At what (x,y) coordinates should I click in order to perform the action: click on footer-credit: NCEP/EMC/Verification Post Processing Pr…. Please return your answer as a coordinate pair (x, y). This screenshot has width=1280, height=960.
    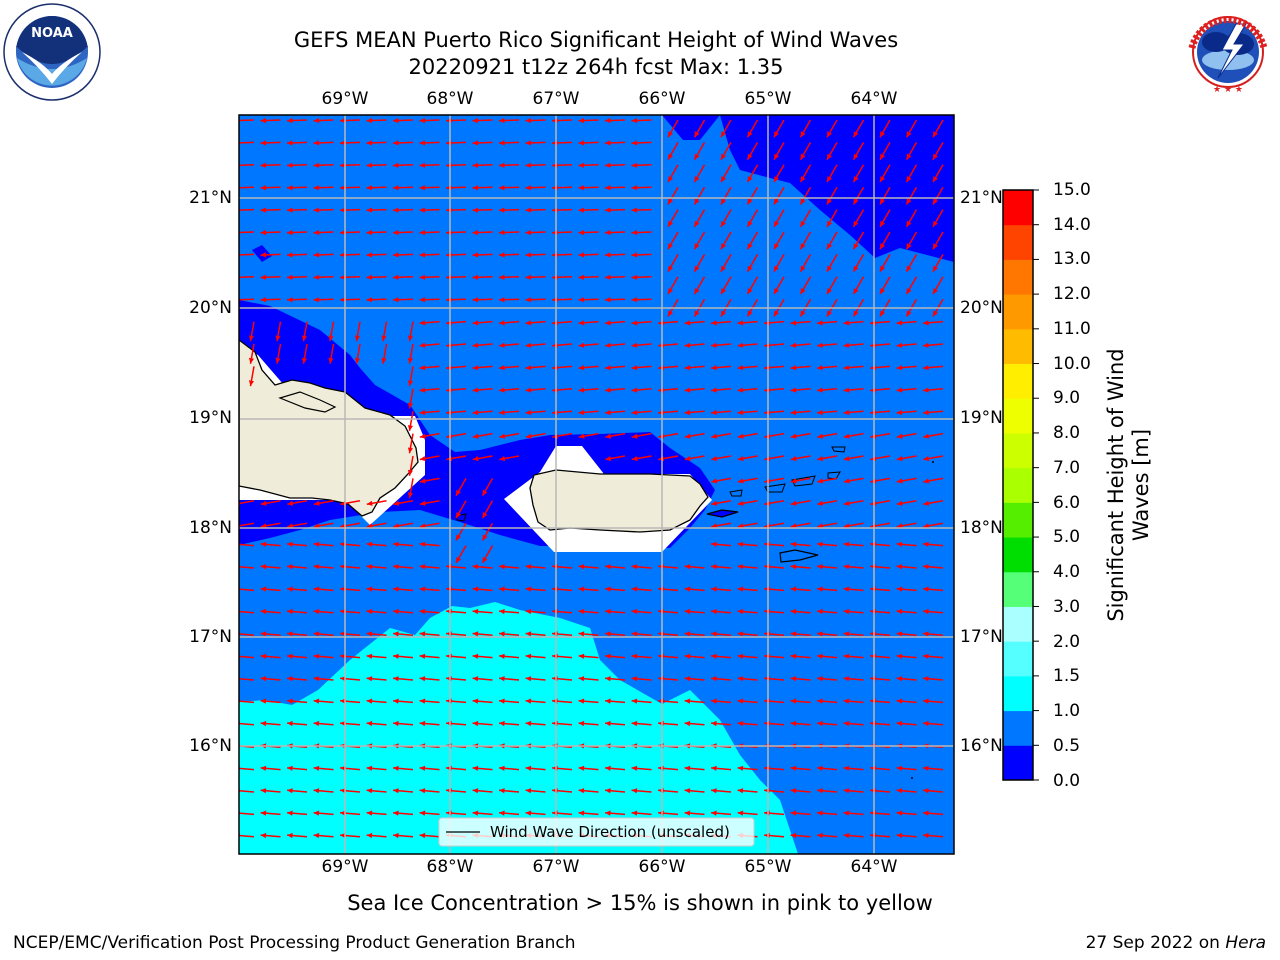
    Looking at the image, I should click on (294, 943).